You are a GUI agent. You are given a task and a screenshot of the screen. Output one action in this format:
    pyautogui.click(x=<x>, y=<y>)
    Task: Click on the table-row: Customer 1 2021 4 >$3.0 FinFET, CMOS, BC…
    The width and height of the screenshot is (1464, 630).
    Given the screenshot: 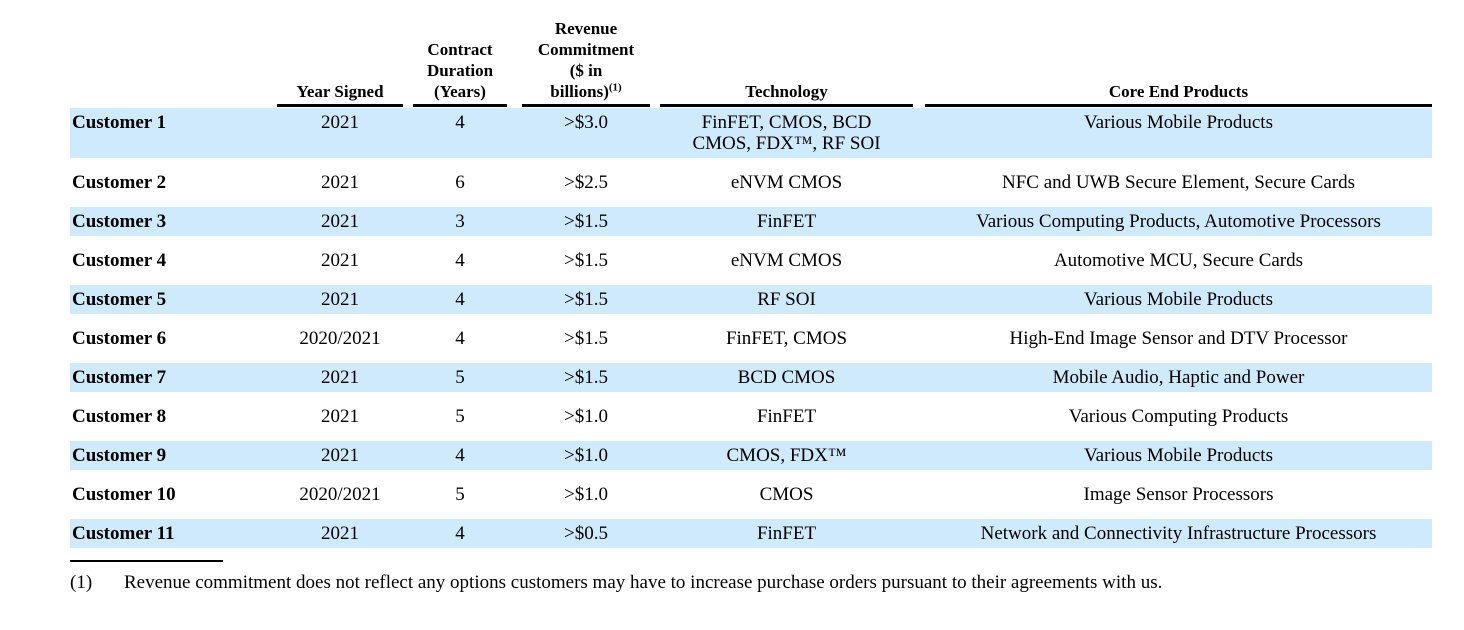 What is the action you would take?
    pyautogui.click(x=751, y=132)
    